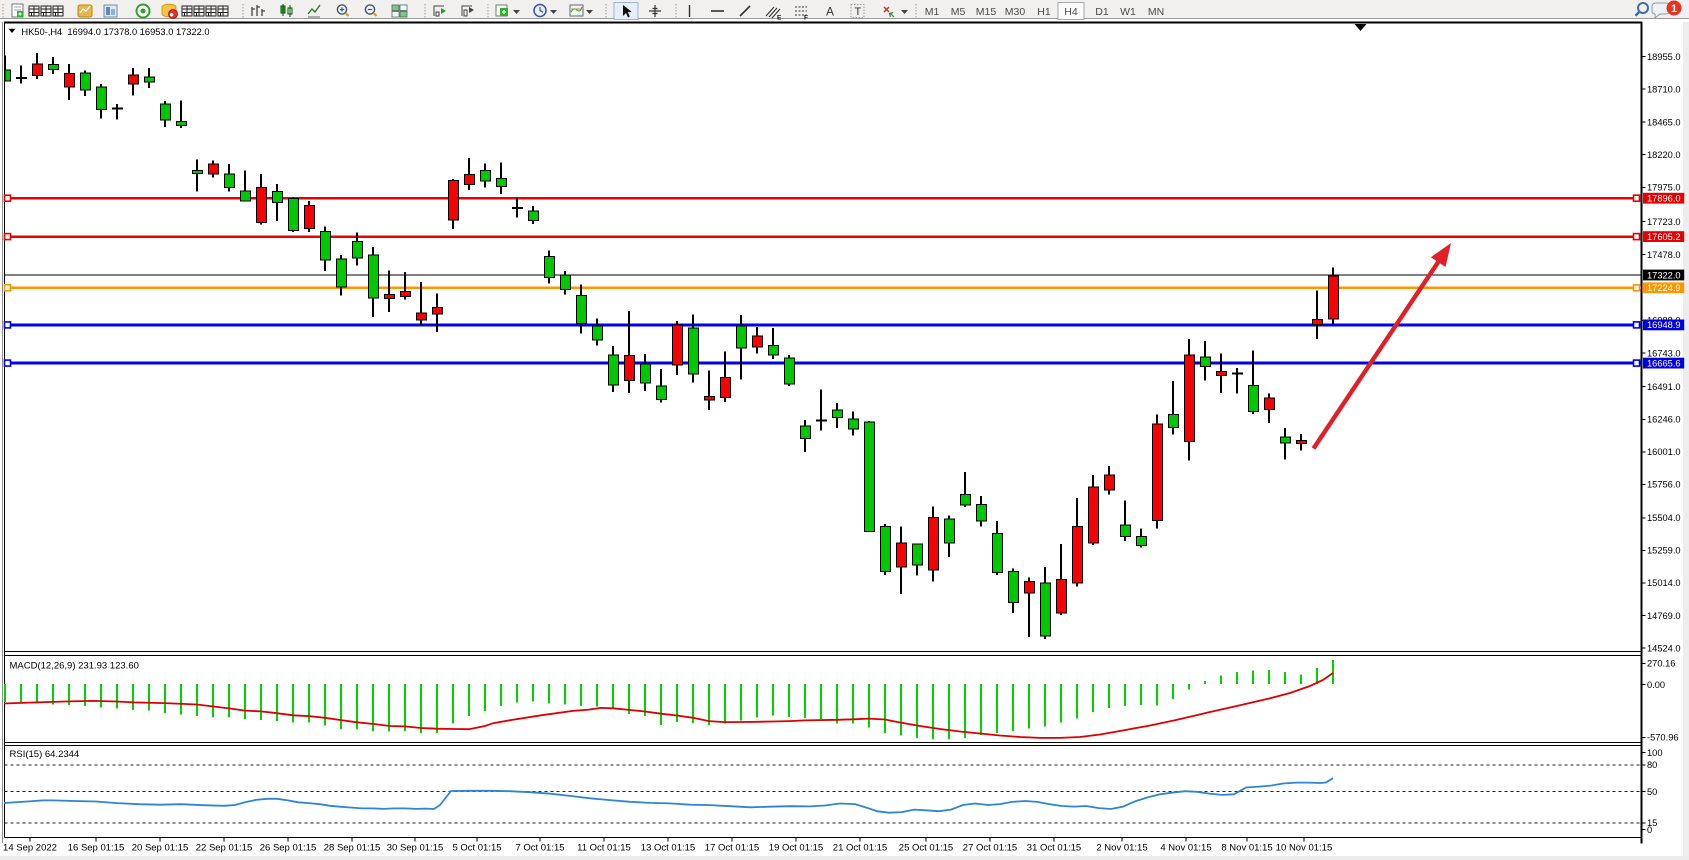 Image resolution: width=1689 pixels, height=860 pixels. What do you see at coordinates (1185, 848) in the screenshot?
I see `svg-text: 4 Nov 01:15` at bounding box center [1185, 848].